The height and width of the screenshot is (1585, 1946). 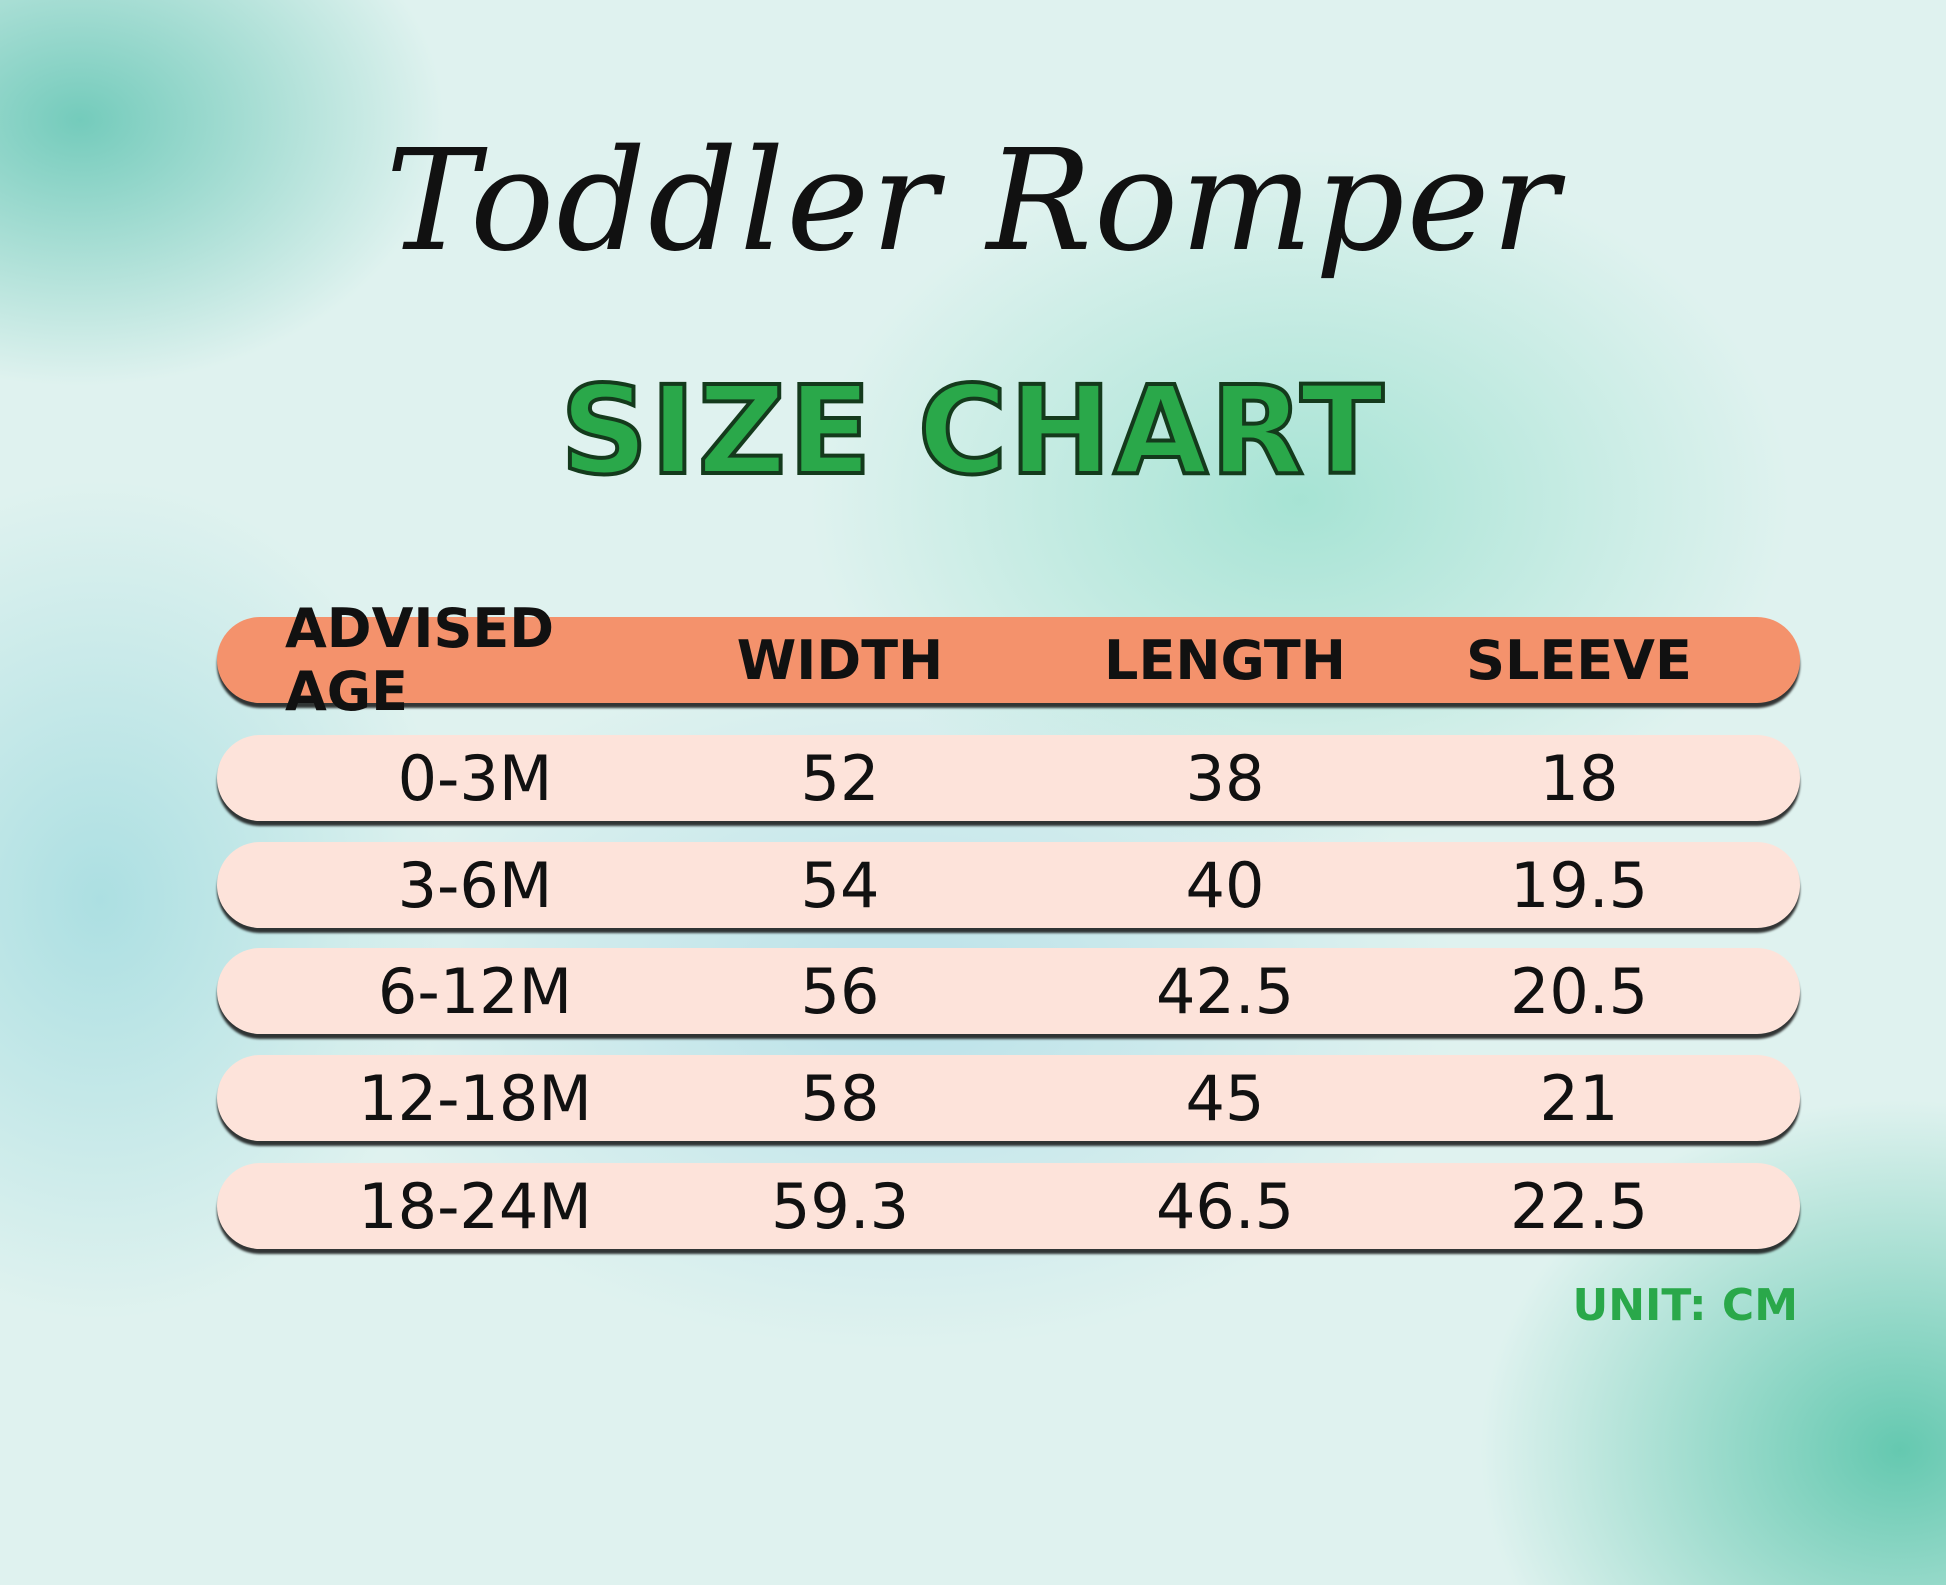 What do you see at coordinates (475, 778) in the screenshot?
I see `cell-age: 0-3M` at bounding box center [475, 778].